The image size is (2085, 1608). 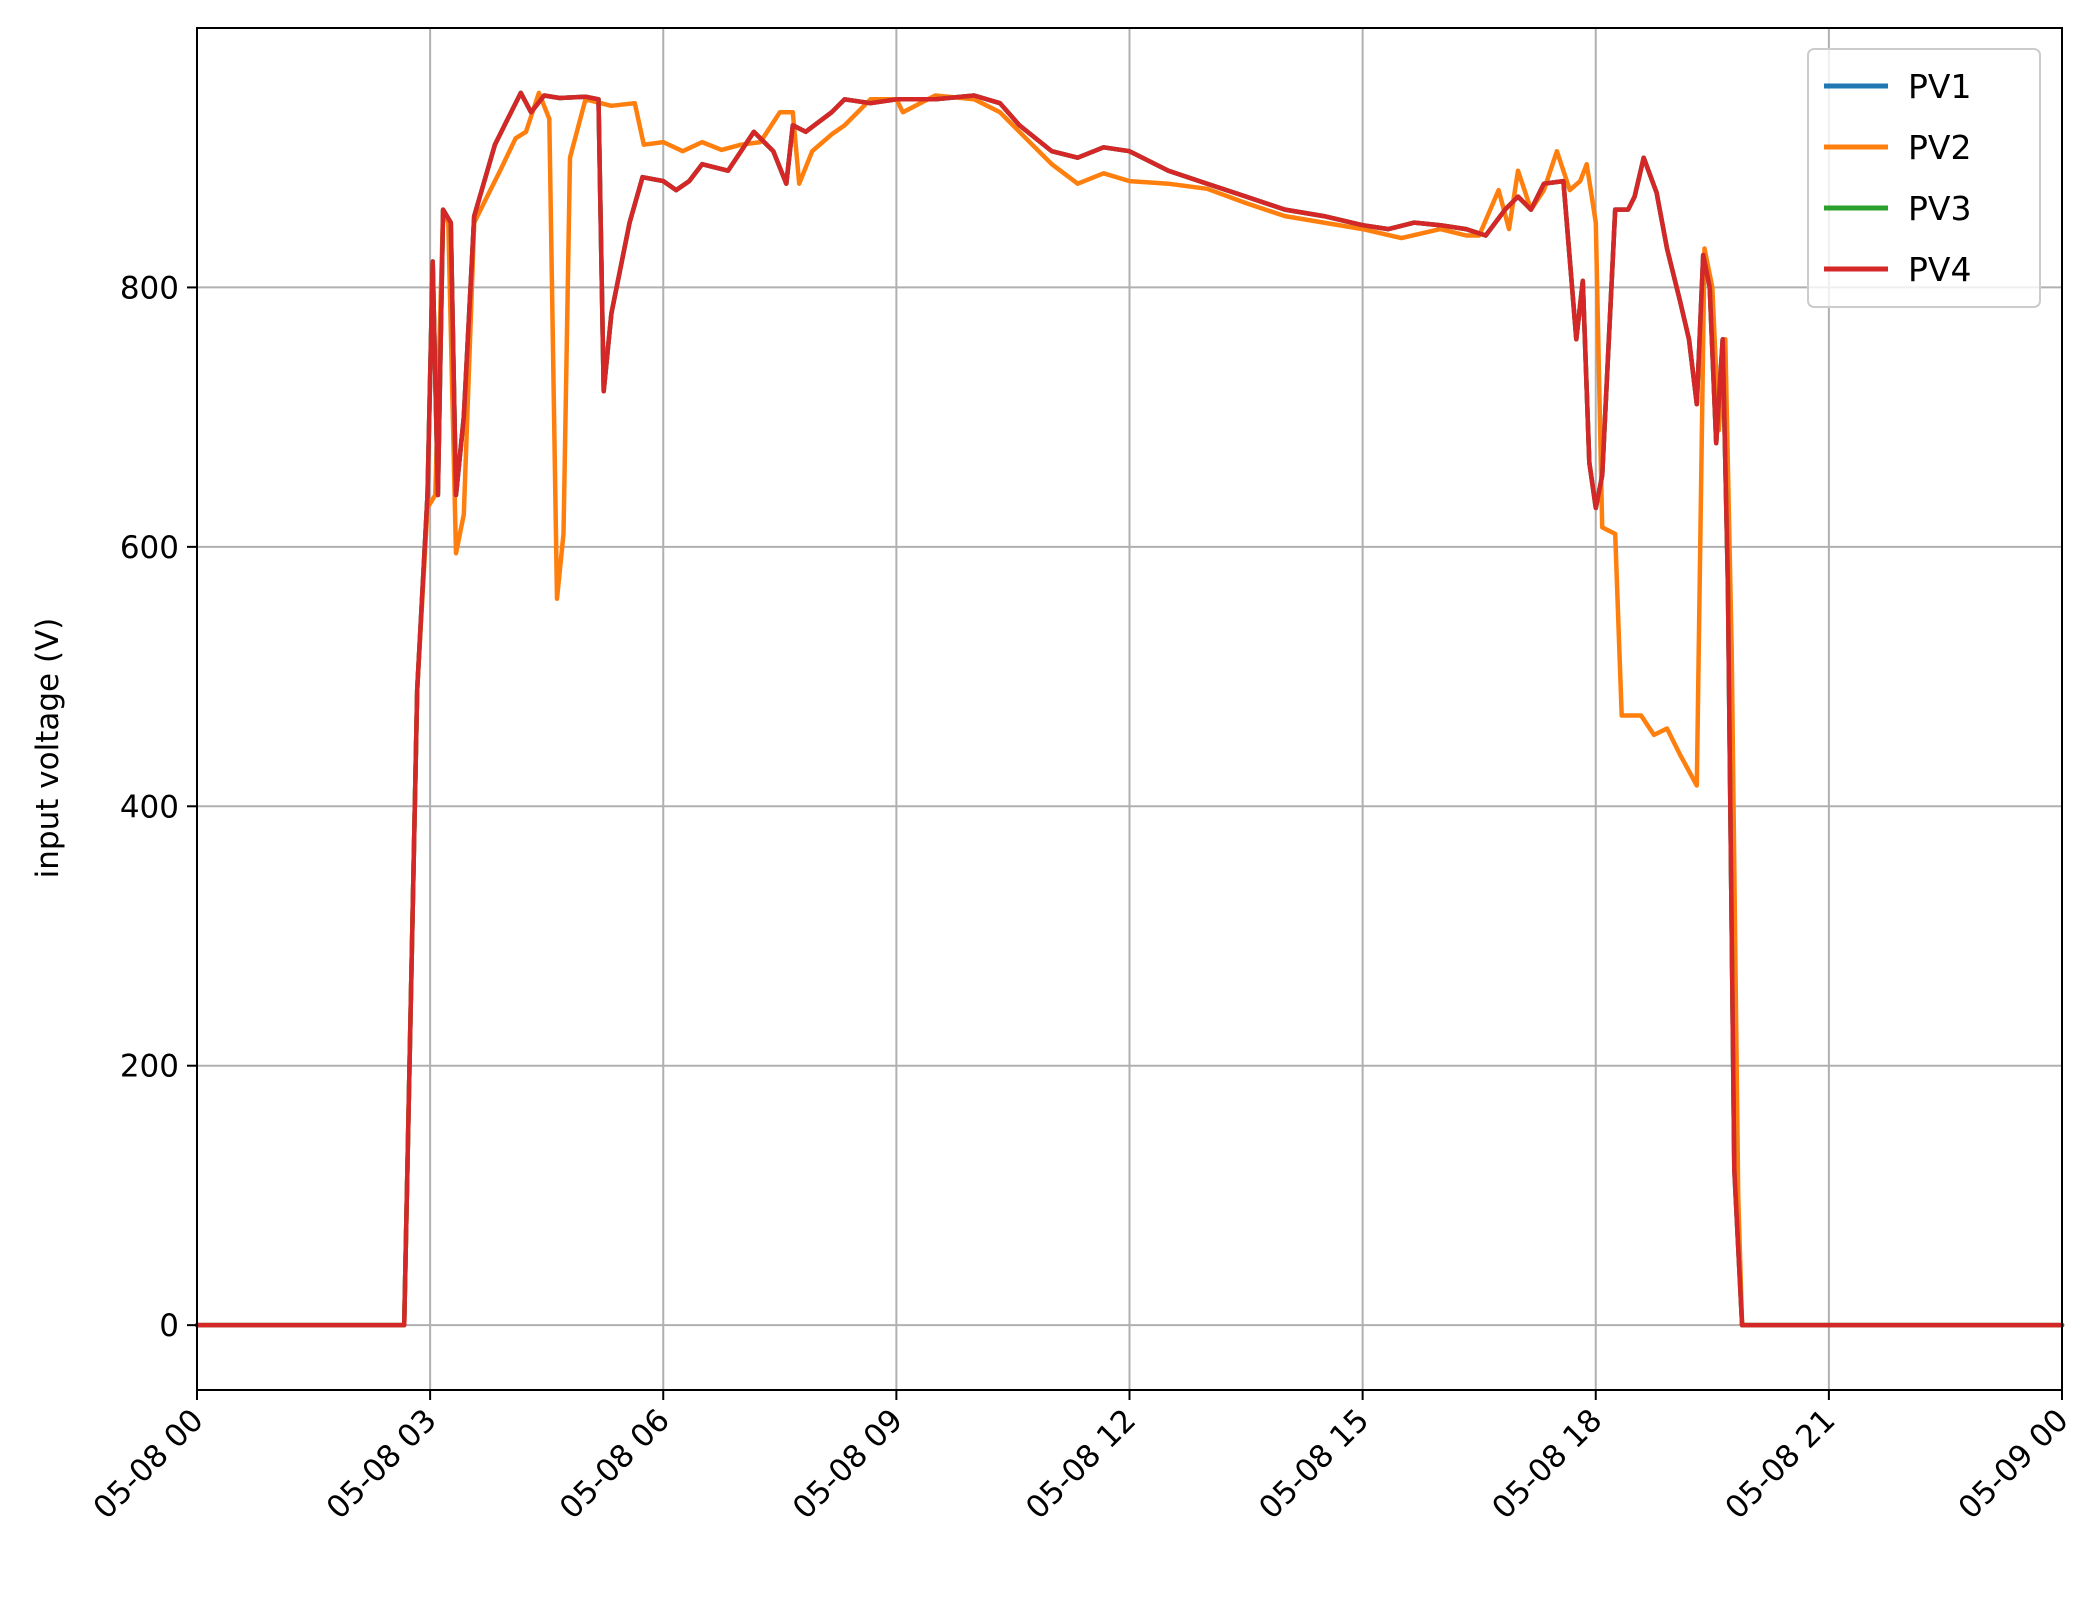 What do you see at coordinates (149, 288) in the screenshot?
I see `y-tick-label: 800` at bounding box center [149, 288].